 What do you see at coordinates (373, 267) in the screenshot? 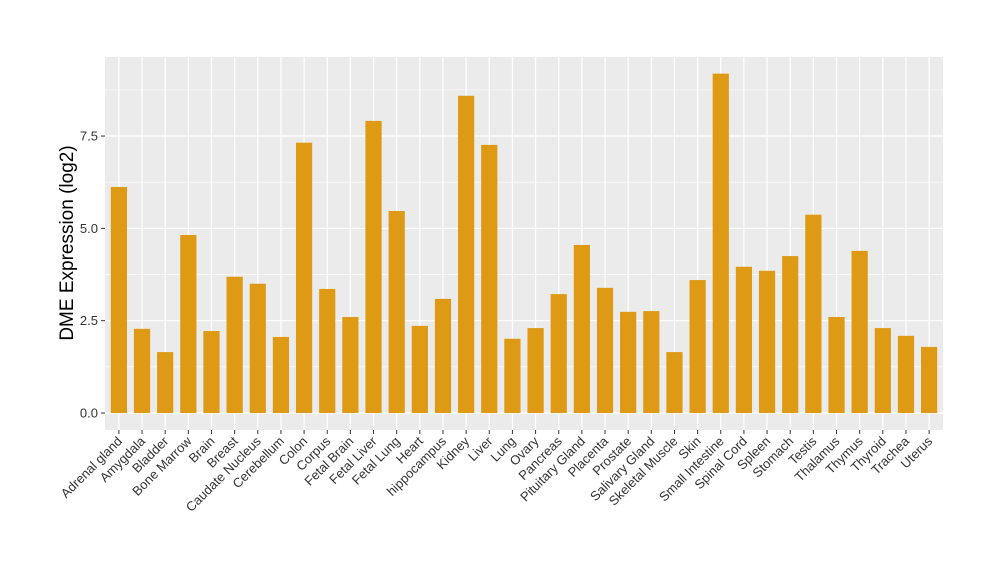
I see `bar-fetal-liver` at bounding box center [373, 267].